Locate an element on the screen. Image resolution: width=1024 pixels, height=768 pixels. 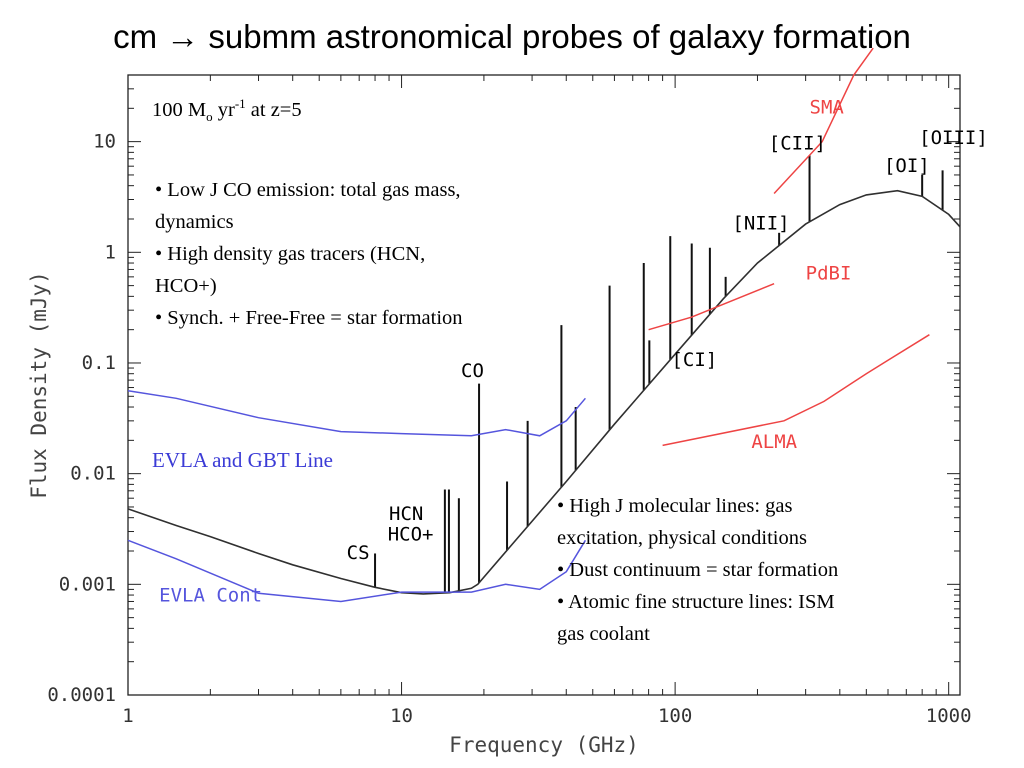
notes-bottom-line: • Atomic fine structure lines: ISM is located at coordinates (696, 602).